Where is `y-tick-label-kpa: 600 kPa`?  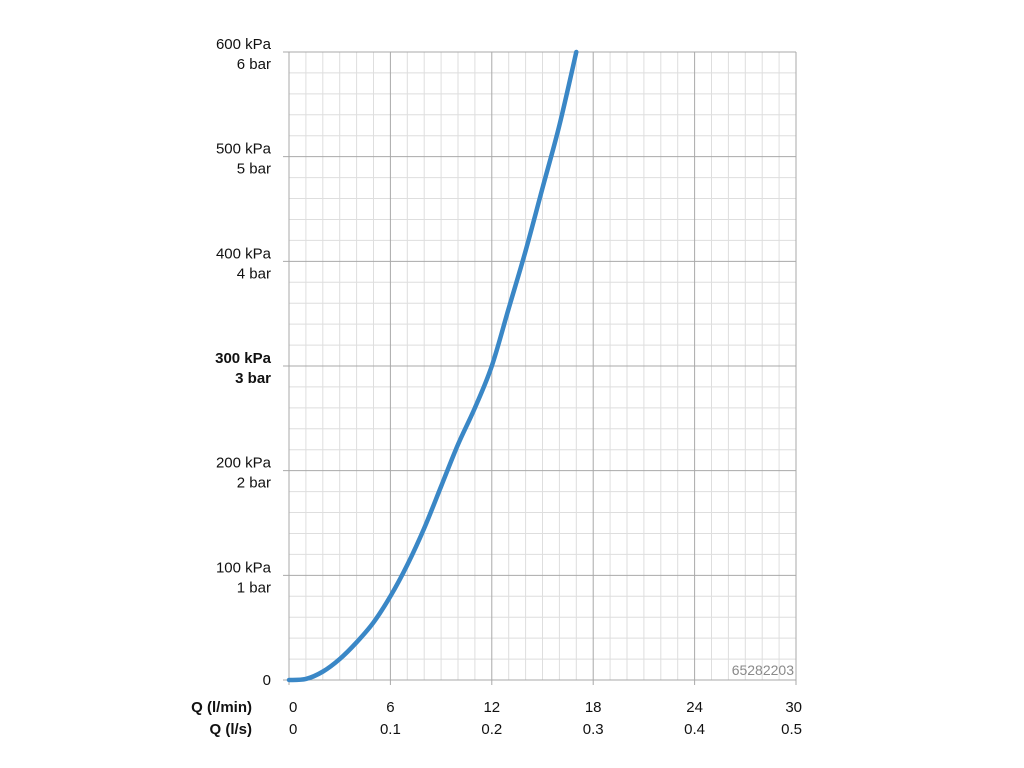 y-tick-label-kpa: 600 kPa is located at coordinates (244, 44).